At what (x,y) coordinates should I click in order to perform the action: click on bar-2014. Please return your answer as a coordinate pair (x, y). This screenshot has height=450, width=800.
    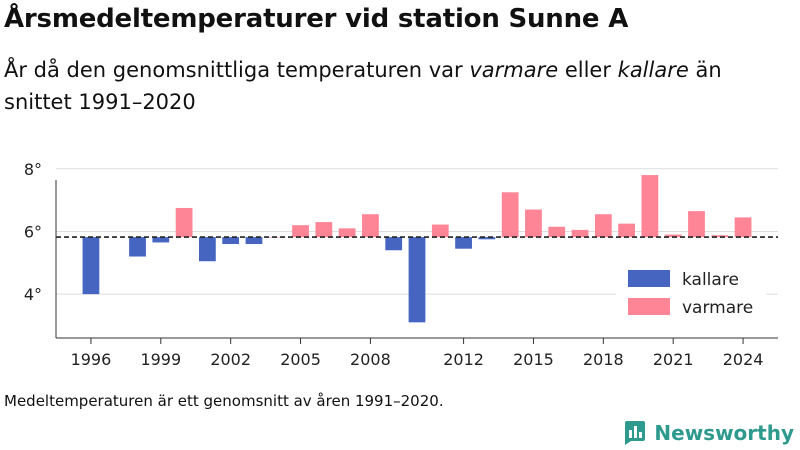
    Looking at the image, I should click on (510, 215).